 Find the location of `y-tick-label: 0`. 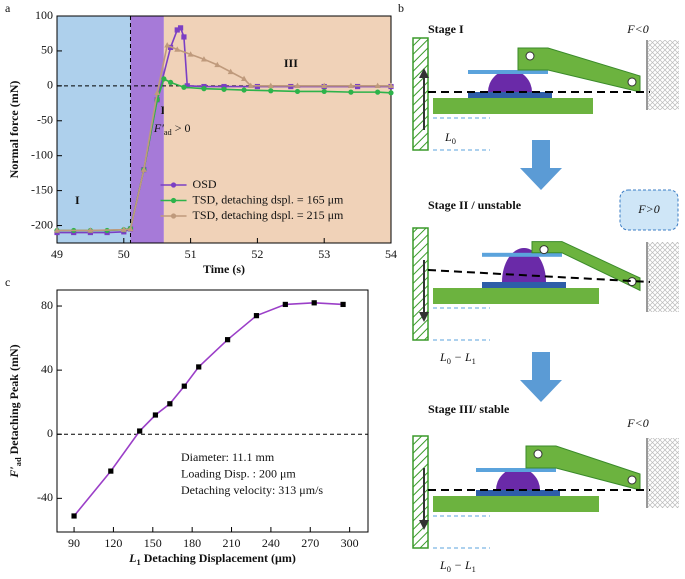

y-tick-label: 0 is located at coordinates (50, 433).